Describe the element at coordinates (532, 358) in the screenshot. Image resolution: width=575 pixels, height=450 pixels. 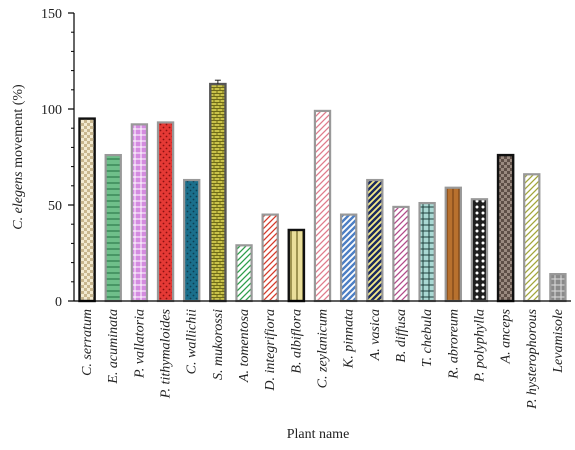
I see `category-label-17: P. hysterophorous` at that location.